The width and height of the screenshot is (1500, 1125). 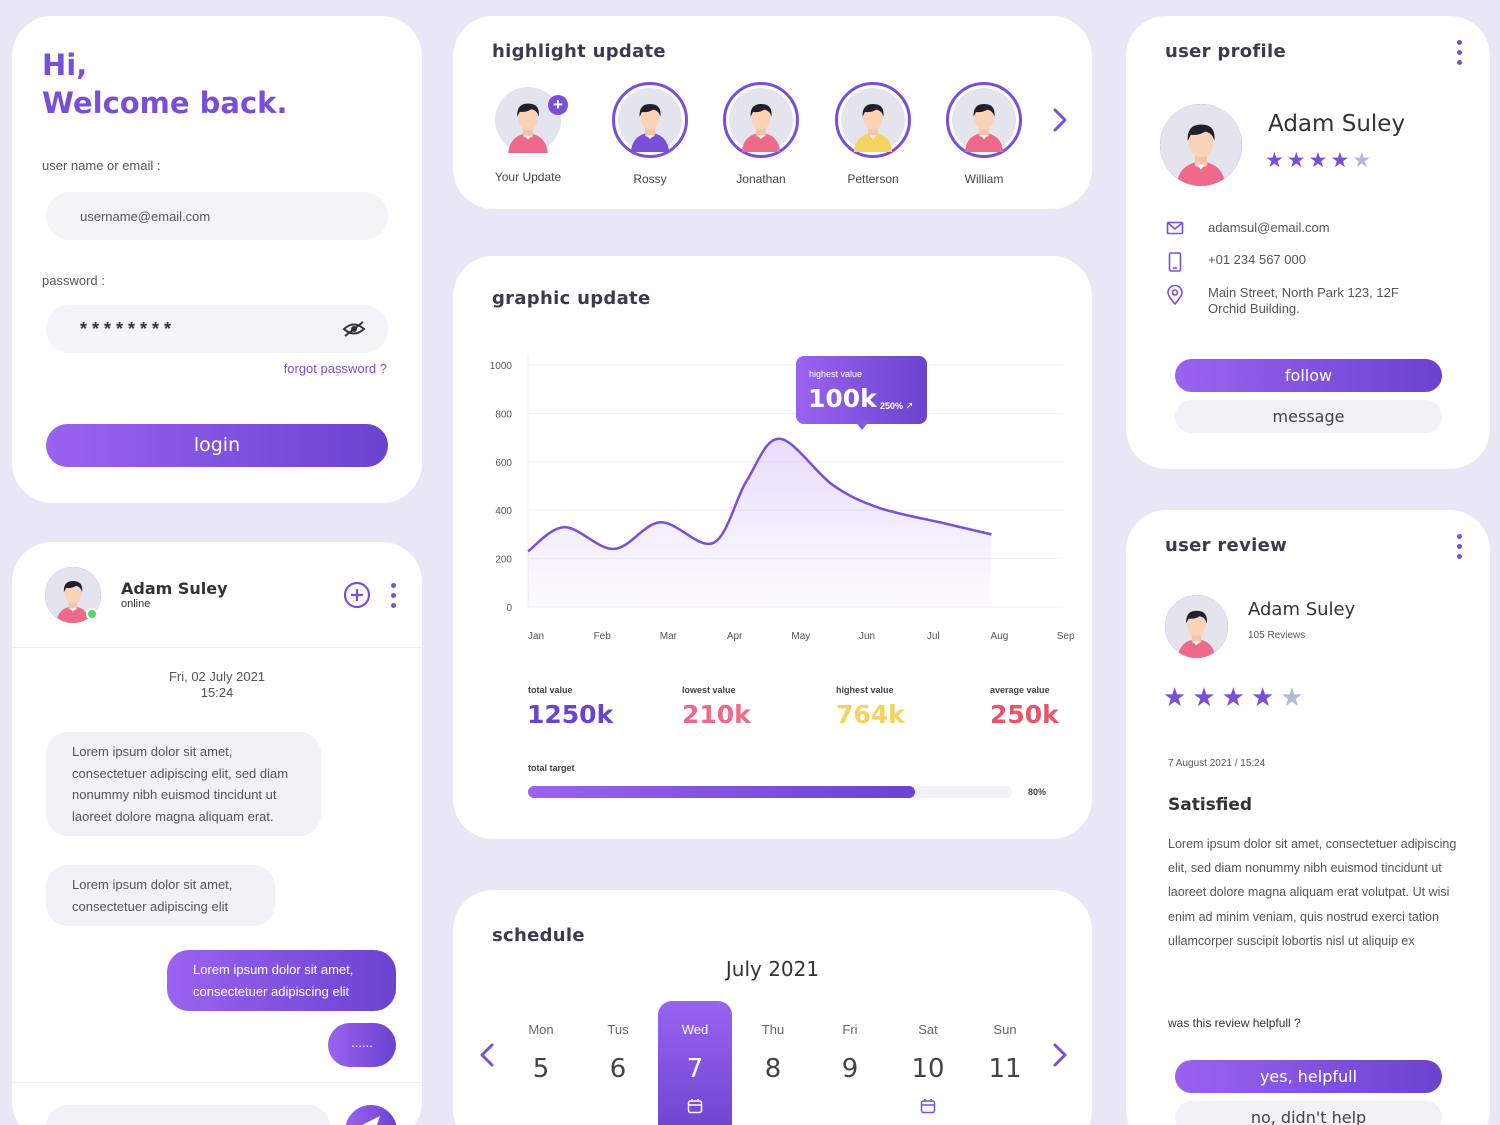 I want to click on x-tick-label: May, so click(x=800, y=636).